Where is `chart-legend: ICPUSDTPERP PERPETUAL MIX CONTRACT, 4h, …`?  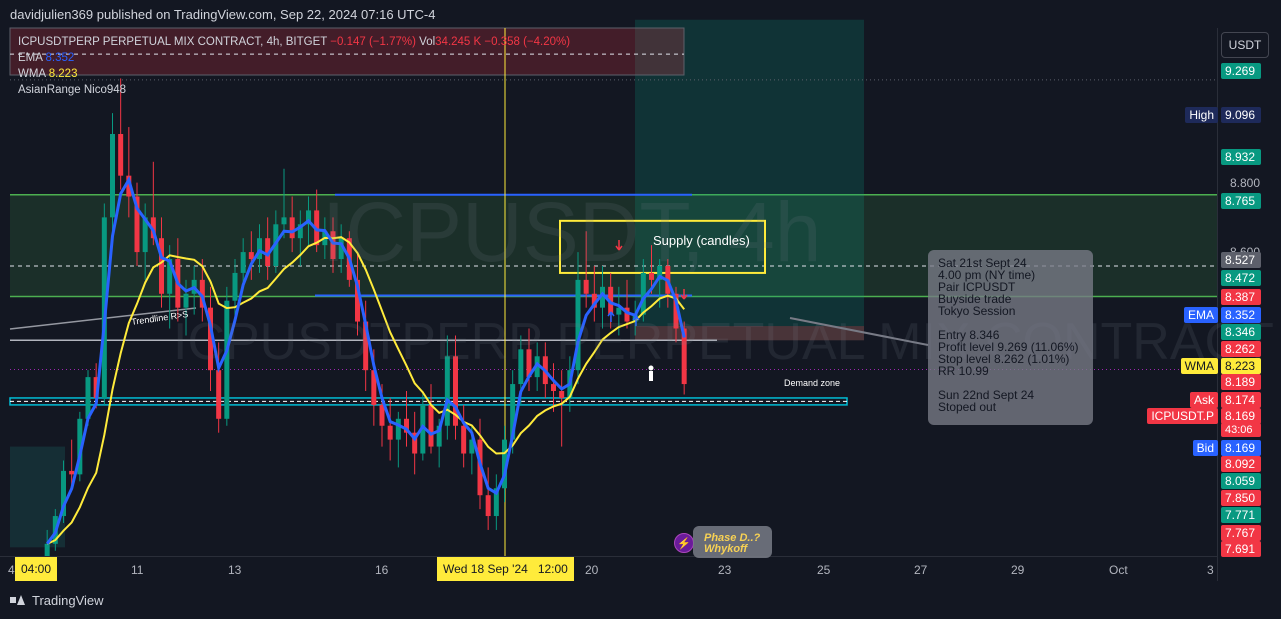
chart-legend: ICPUSDTPERP PERPETUAL MIX CONTRACT, 4h, … is located at coordinates (294, 66).